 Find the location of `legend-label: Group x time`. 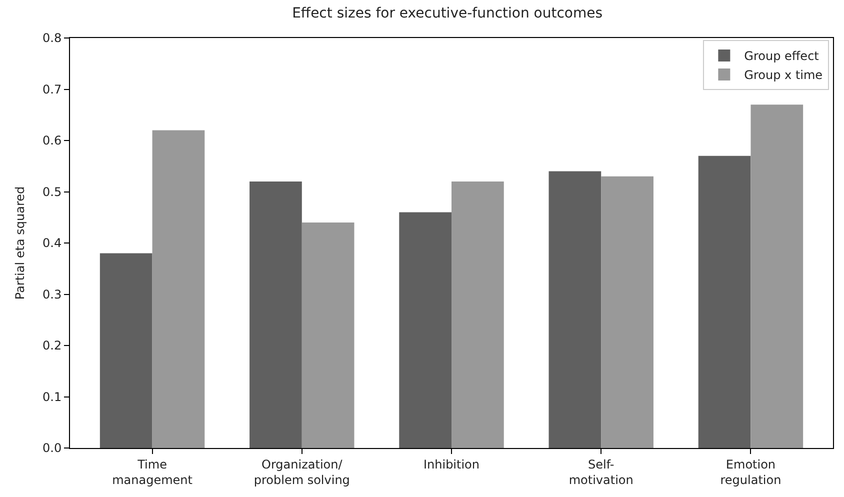

legend-label: Group x time is located at coordinates (783, 75).